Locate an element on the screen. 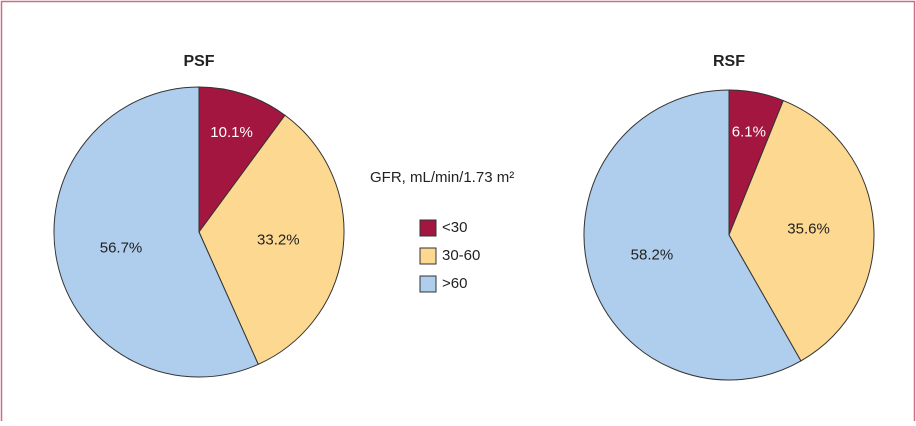 Image resolution: width=916 pixels, height=426 pixels. legend-label: >60 is located at coordinates (454, 283).